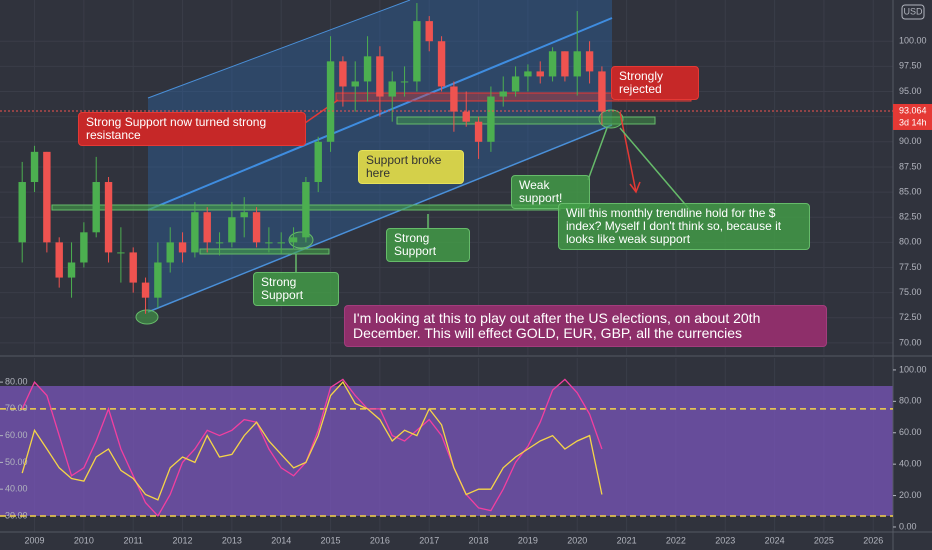  What do you see at coordinates (910, 166) in the screenshot?
I see `y-tick-label: 87.50` at bounding box center [910, 166].